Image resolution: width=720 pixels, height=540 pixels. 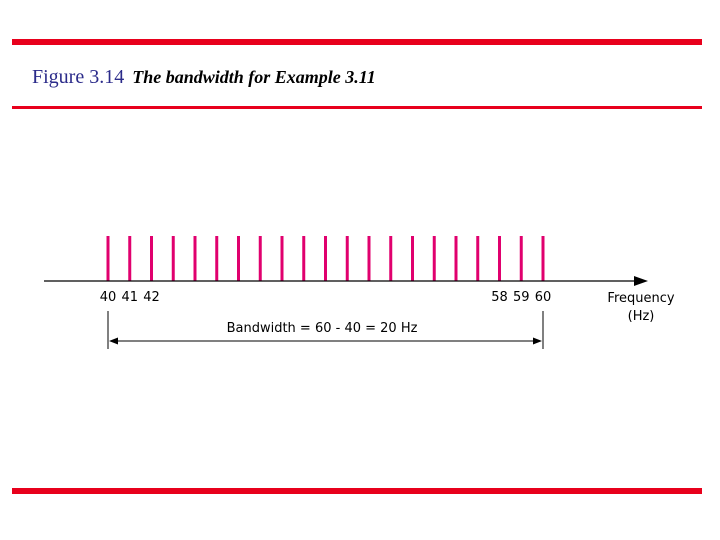 What do you see at coordinates (254, 77) in the screenshot?
I see `figure-caption: The bandwidth for Example 3.11` at bounding box center [254, 77].